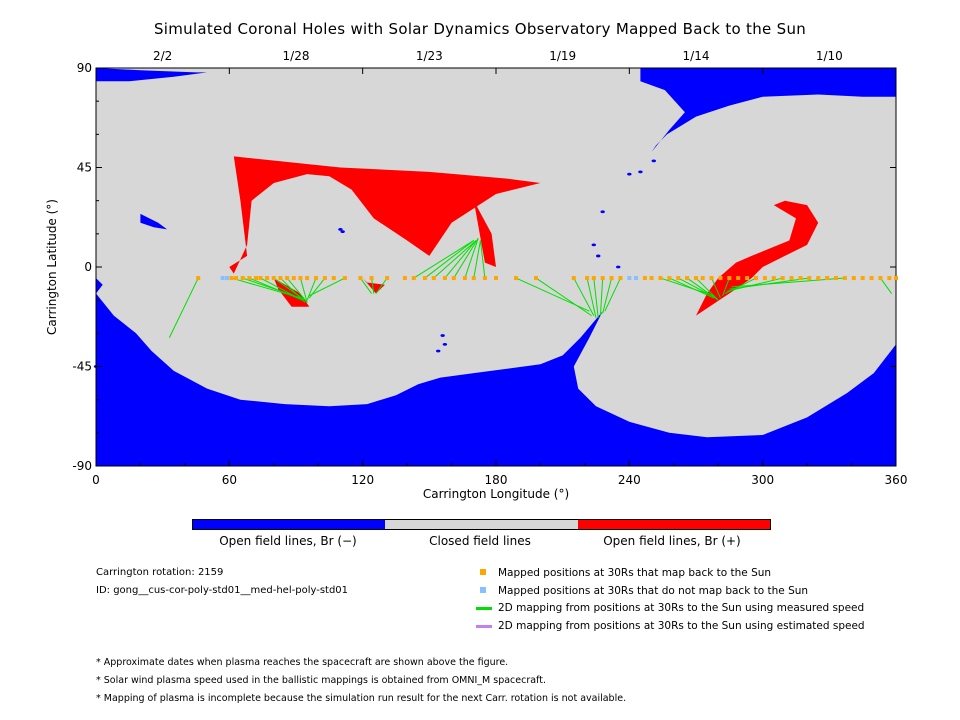  I want to click on y-tick-label: 45, so click(84, 168).